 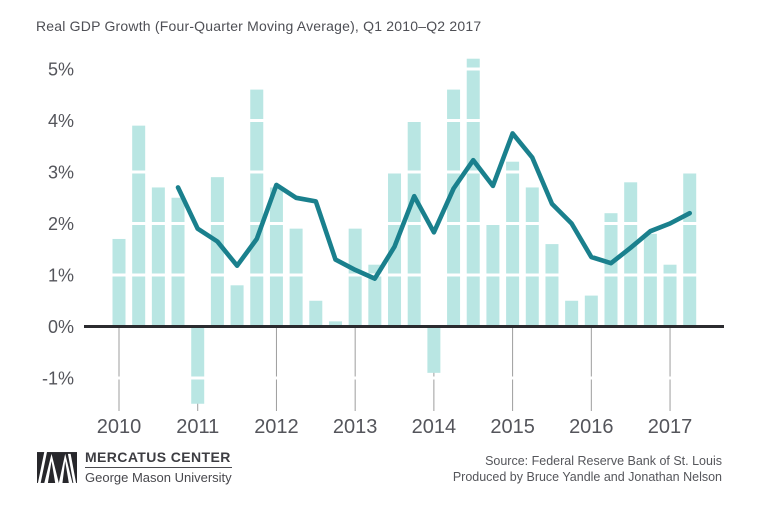 What do you see at coordinates (158, 477) in the screenshot?
I see `logo-university-name: George Mason University` at bounding box center [158, 477].